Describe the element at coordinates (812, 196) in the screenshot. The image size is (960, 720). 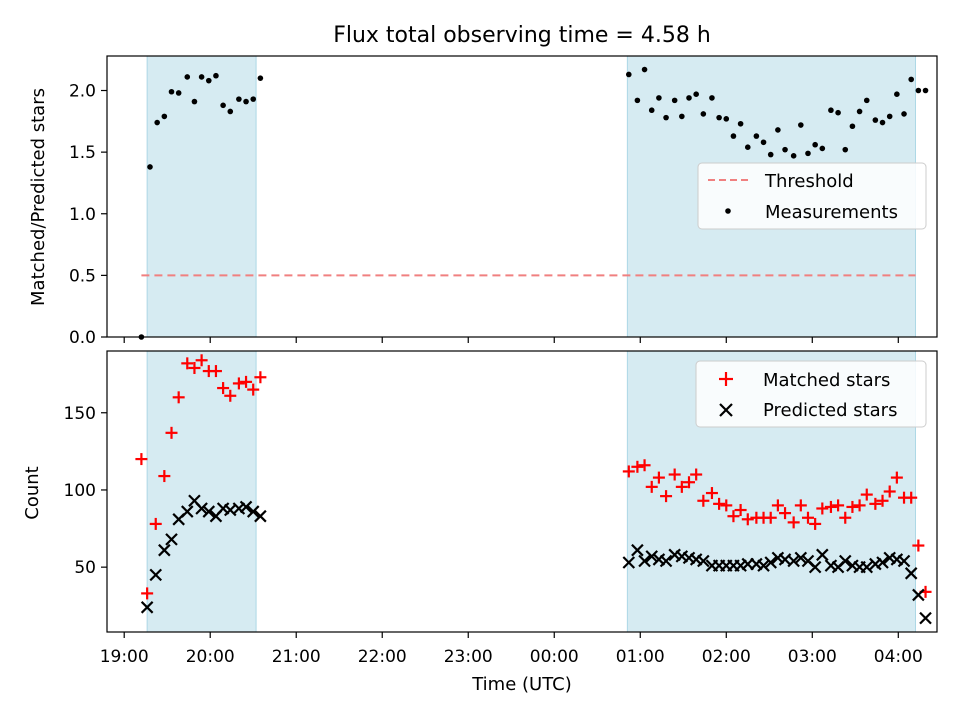
I see `top-legend-box` at that location.